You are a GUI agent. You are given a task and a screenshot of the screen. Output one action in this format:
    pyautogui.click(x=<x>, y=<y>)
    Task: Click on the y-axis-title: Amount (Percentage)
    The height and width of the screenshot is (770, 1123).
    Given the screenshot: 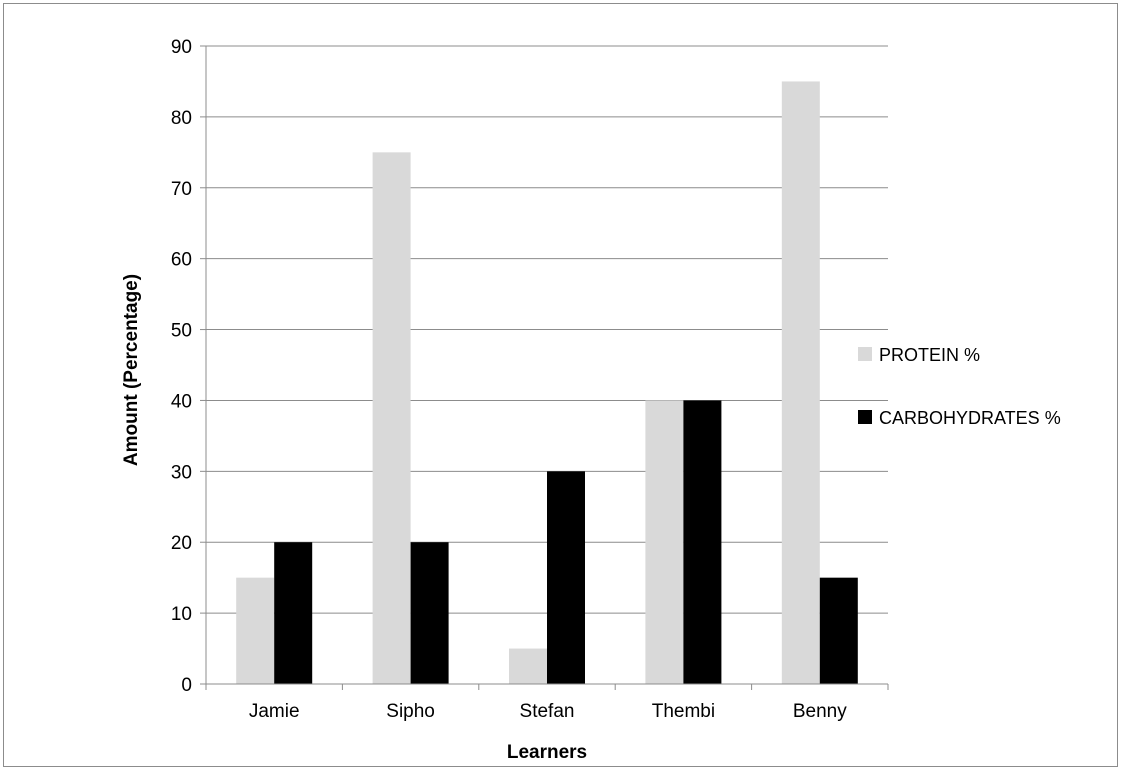 What is the action you would take?
    pyautogui.click(x=131, y=370)
    